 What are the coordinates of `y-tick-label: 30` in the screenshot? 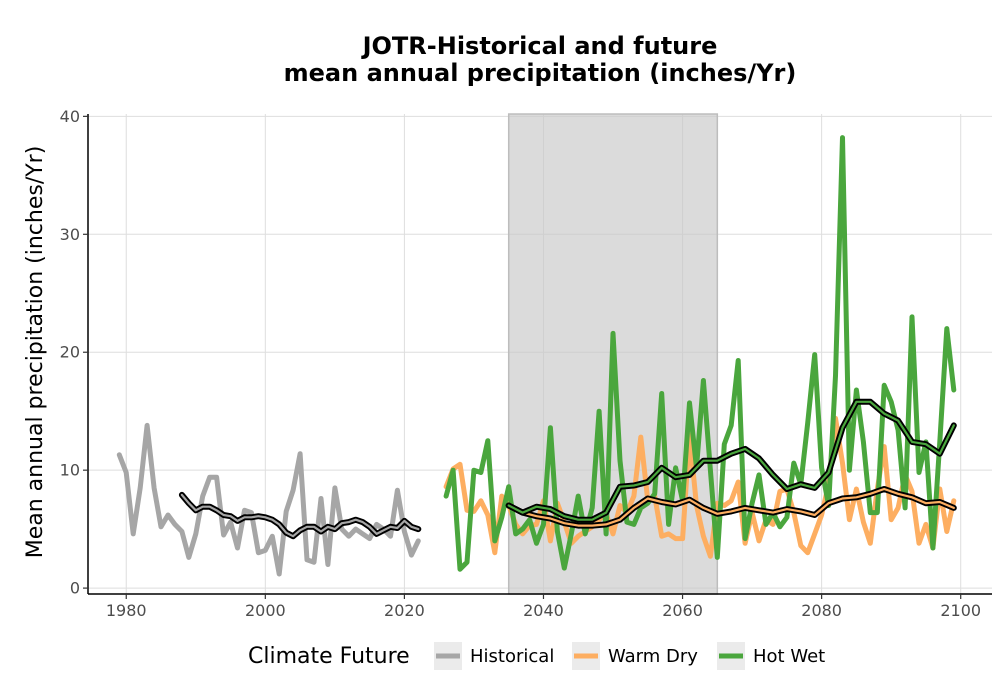 It's located at (70, 234).